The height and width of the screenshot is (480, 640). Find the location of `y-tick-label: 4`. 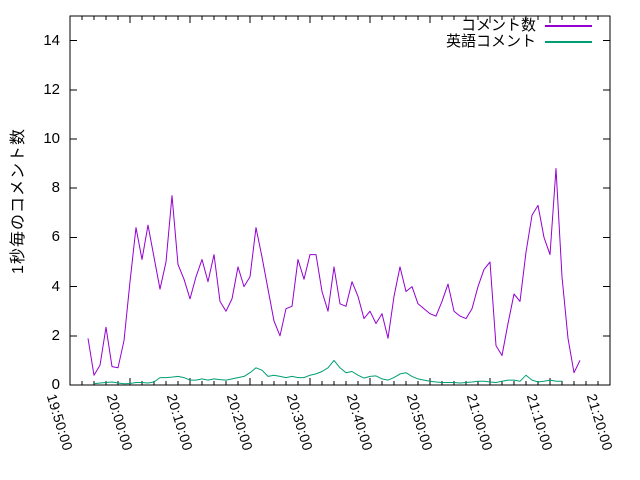

y-tick-label: 4 is located at coordinates (55, 286).